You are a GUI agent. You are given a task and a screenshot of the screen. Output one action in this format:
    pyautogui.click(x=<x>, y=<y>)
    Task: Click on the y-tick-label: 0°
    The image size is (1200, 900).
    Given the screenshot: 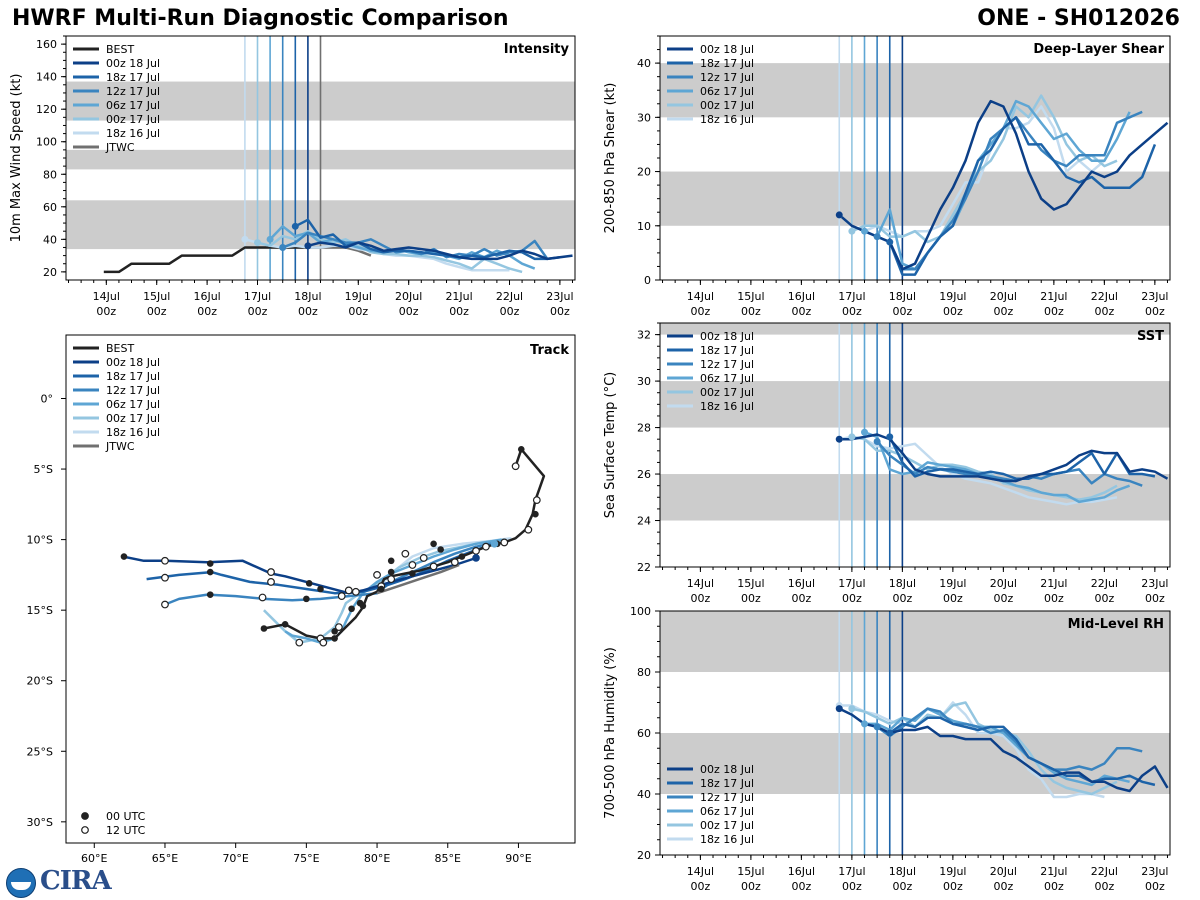 What is the action you would take?
    pyautogui.click(x=47, y=399)
    